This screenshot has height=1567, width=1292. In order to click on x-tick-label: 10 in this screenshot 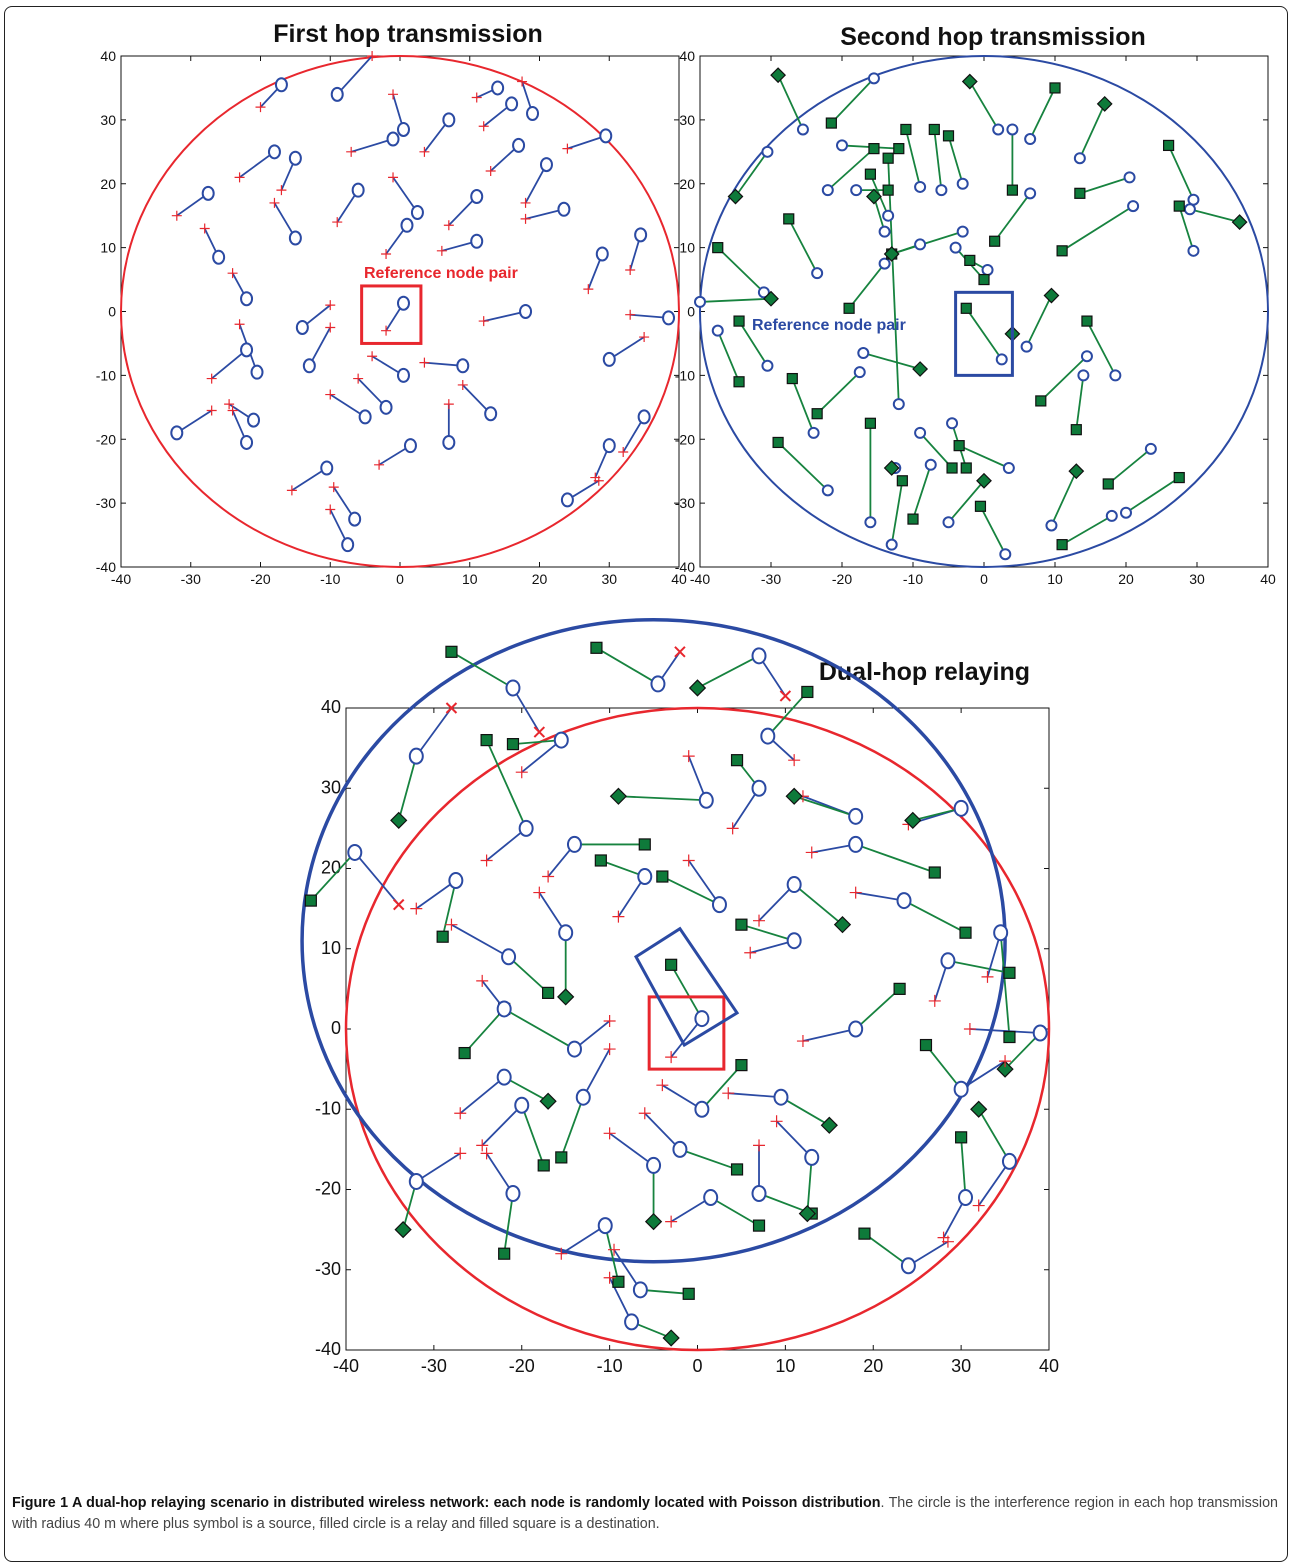, I will do `click(470, 579)`.